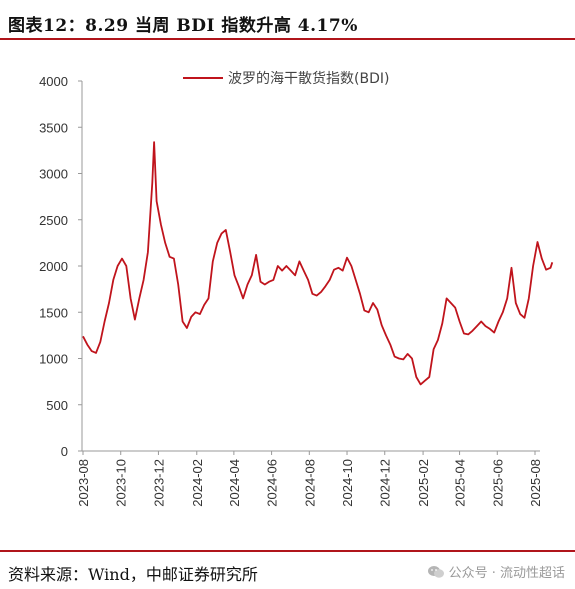 Image resolution: width=575 pixels, height=589 pixels. Describe the element at coordinates (53, 266) in the screenshot. I see `y-tick-label: 2000` at that location.